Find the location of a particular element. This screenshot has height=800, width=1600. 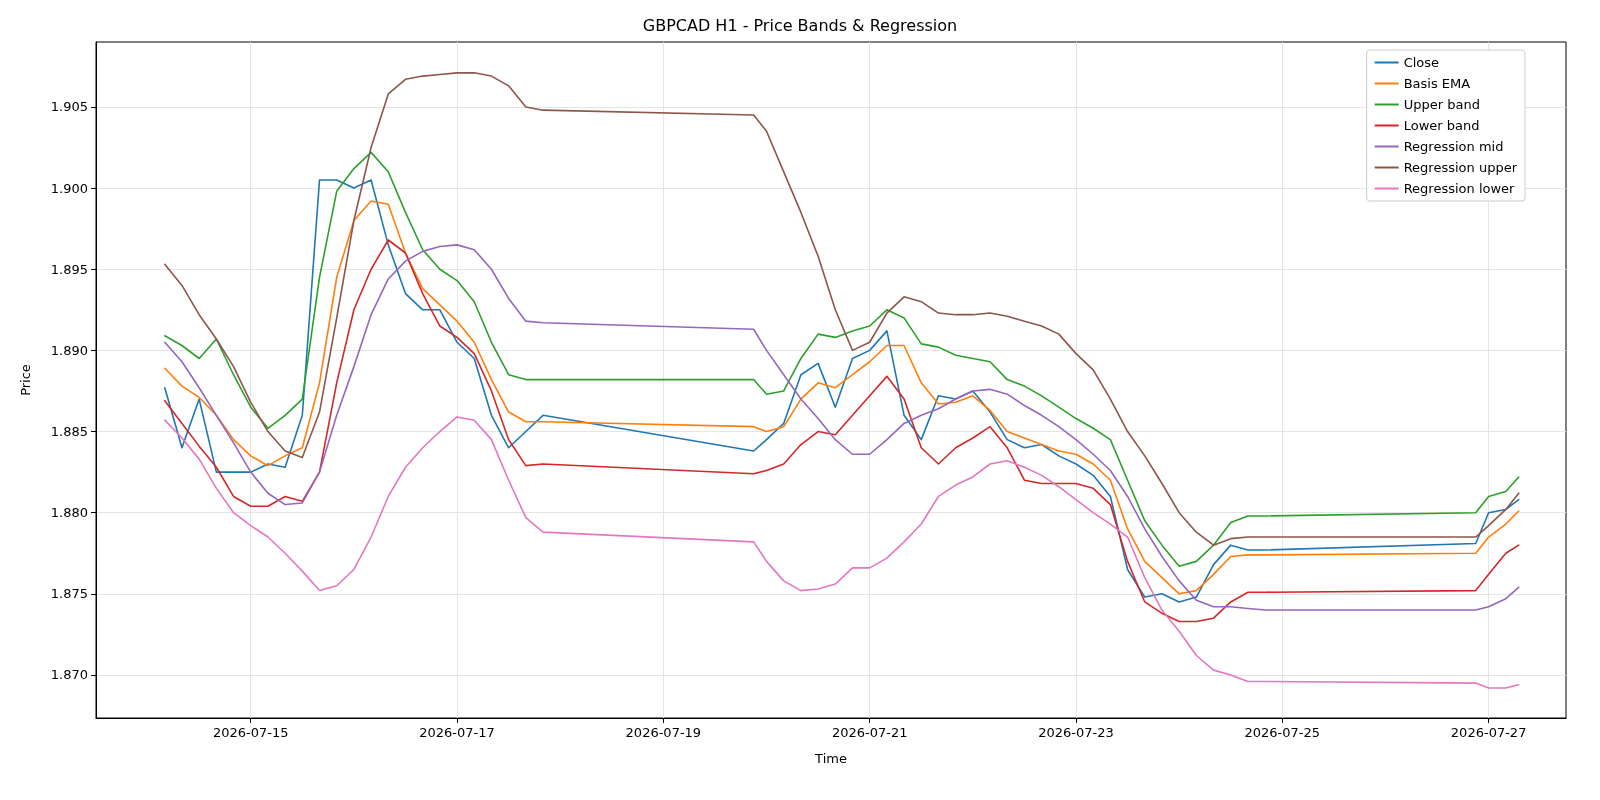

x-tick-label: 2026-07-27 is located at coordinates (1488, 732).